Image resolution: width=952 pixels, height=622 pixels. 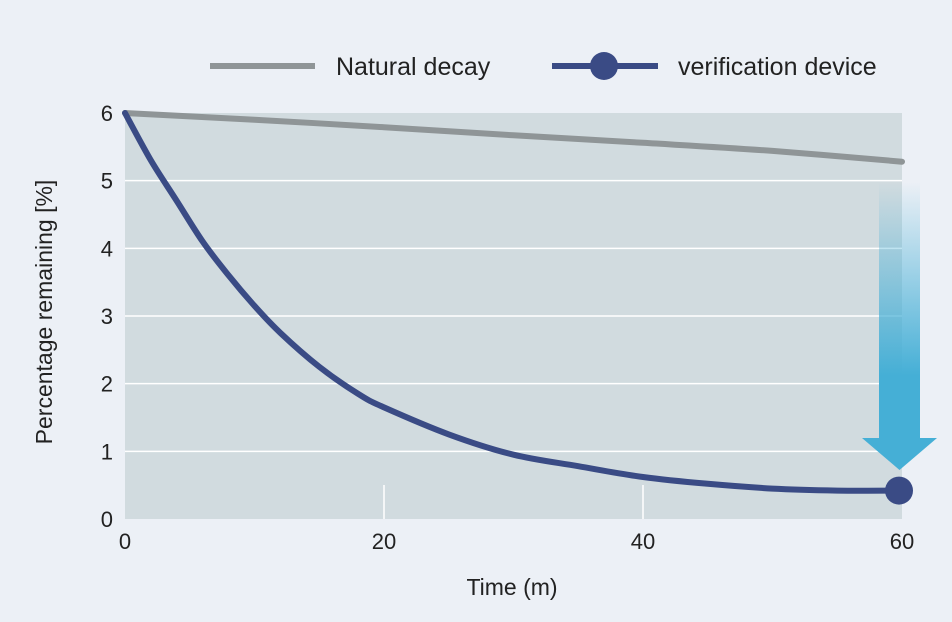 What do you see at coordinates (384, 541) in the screenshot?
I see `x-tick-label-20: 20` at bounding box center [384, 541].